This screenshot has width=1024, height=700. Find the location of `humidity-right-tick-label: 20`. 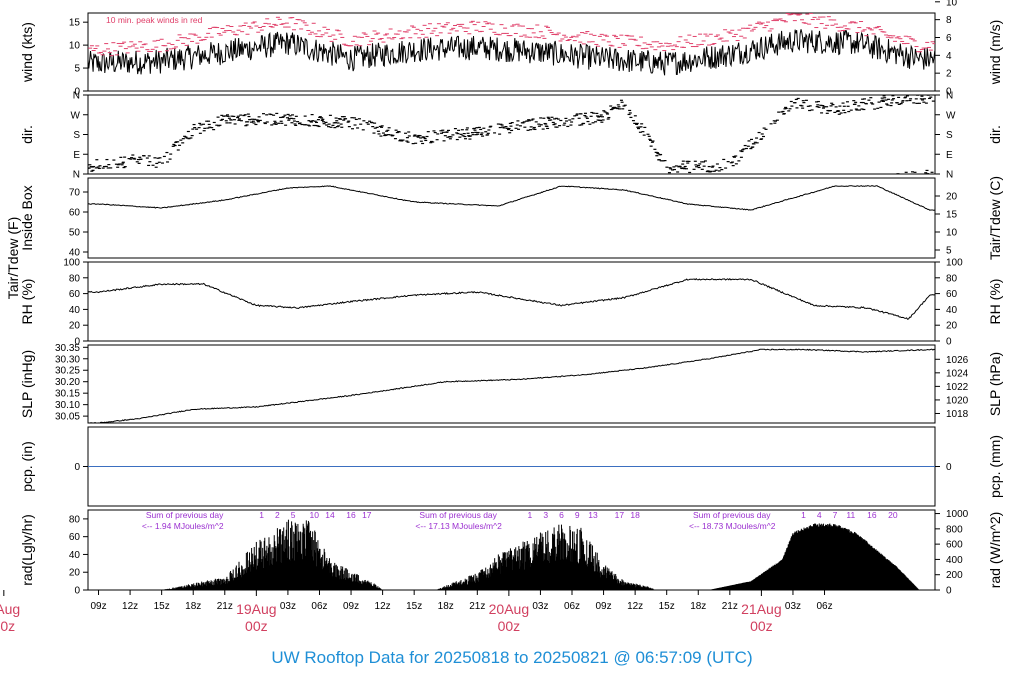

humidity-right-tick-label: 20 is located at coordinates (952, 326).